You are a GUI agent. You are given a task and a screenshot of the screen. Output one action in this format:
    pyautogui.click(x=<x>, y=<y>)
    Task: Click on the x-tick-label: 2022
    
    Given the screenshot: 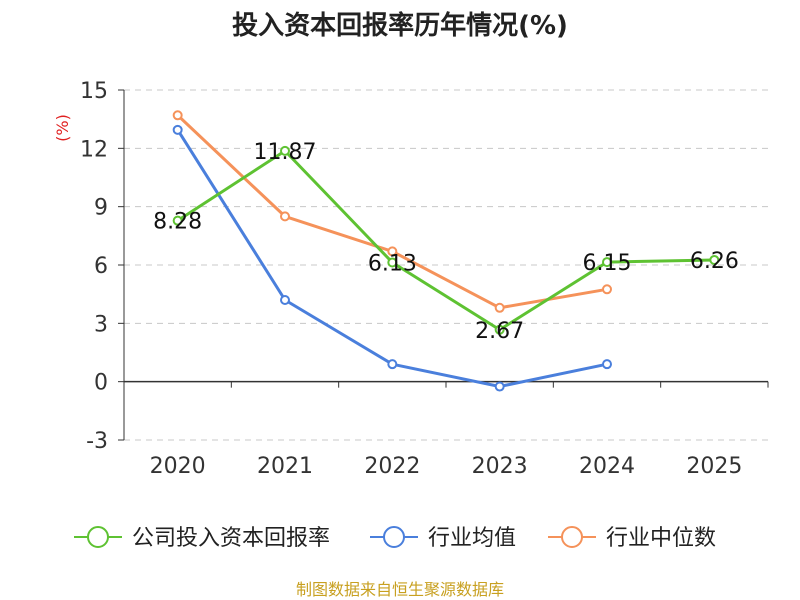 What is the action you would take?
    pyautogui.click(x=392, y=466)
    